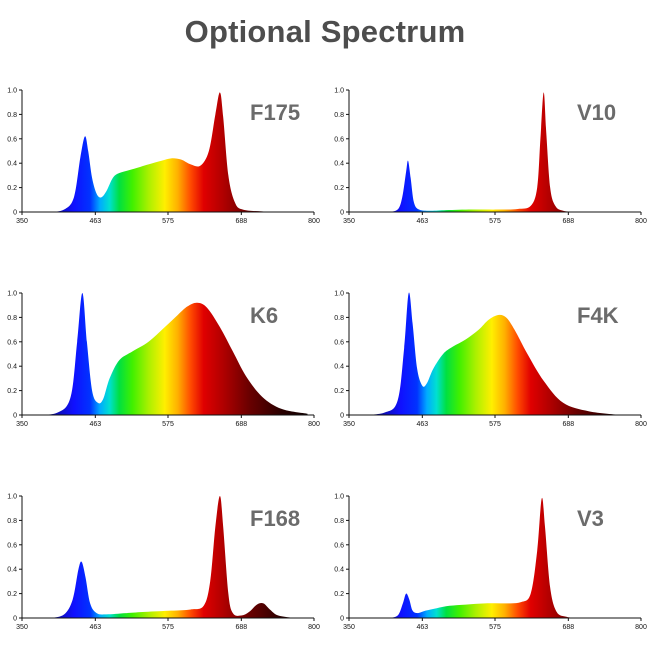 The height and width of the screenshot is (650, 650). Describe the element at coordinates (171, 354) in the screenshot. I see `spectrum-area-k6` at that location.